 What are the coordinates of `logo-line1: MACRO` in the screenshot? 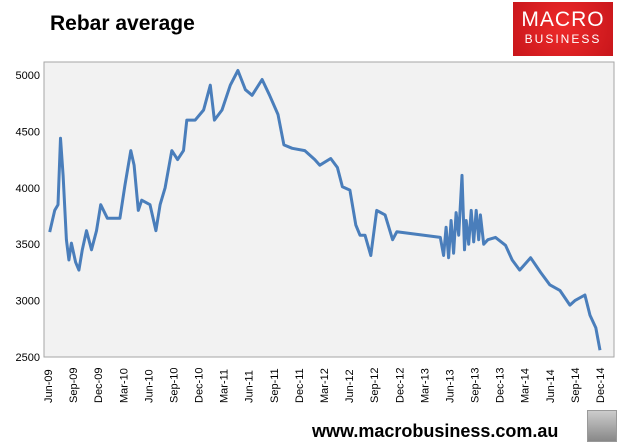 It's located at (563, 19).